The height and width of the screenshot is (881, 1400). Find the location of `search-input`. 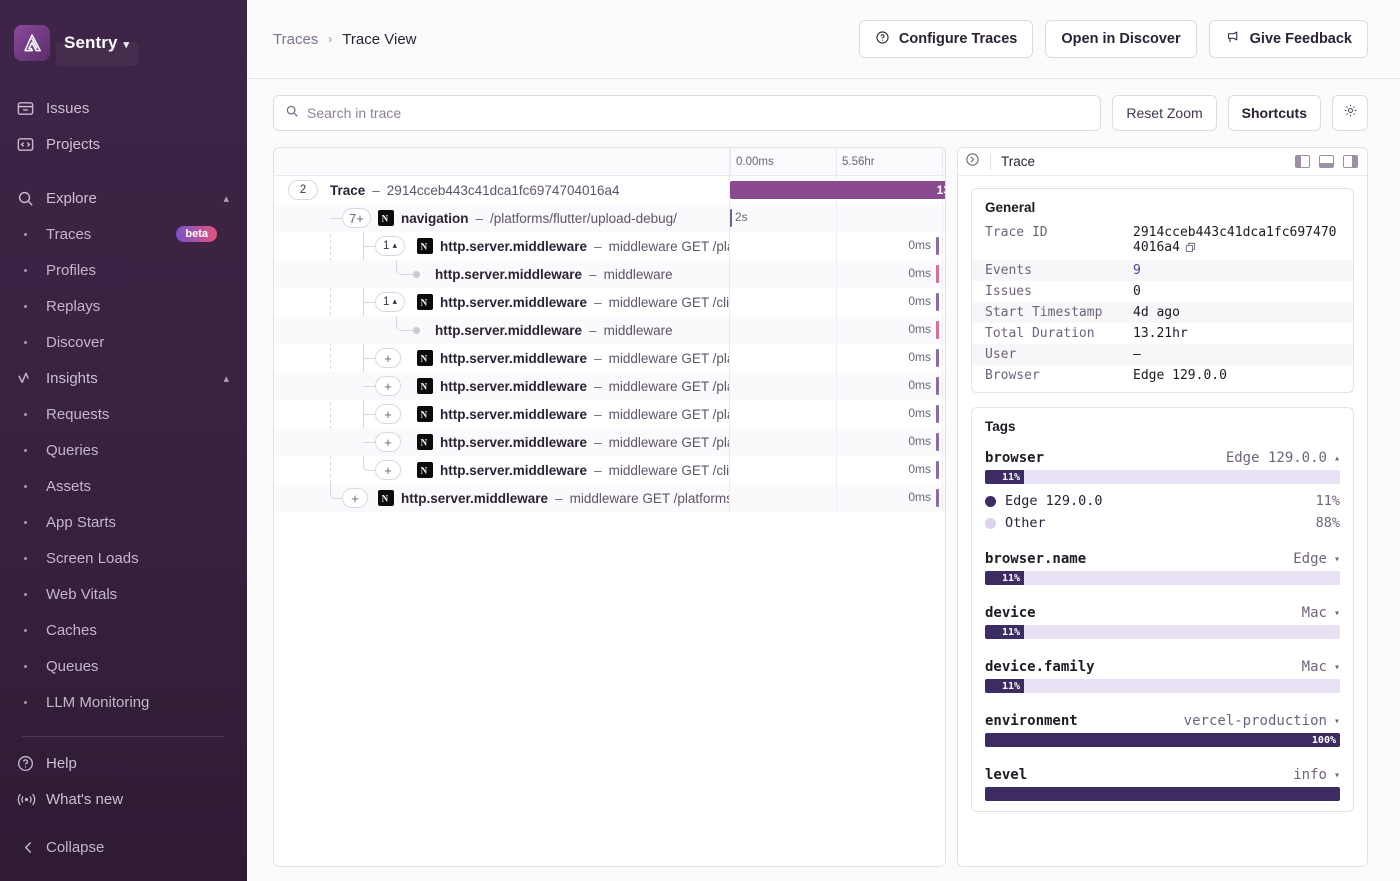

search-input is located at coordinates (698, 113).